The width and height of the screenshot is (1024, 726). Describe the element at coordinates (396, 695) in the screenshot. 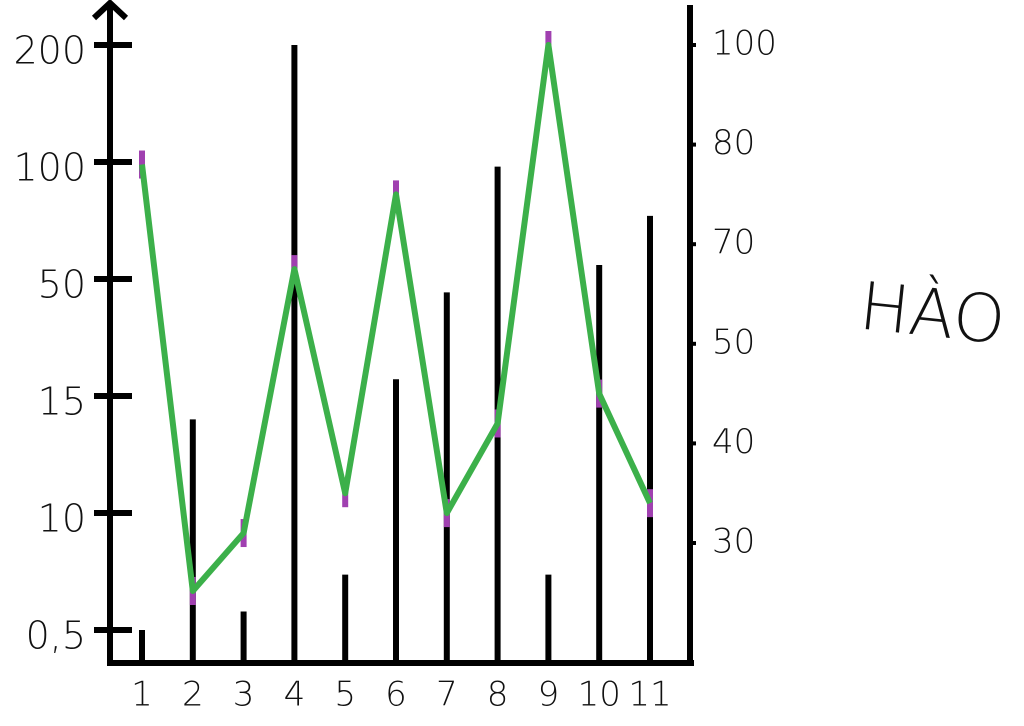

I see `x-tick-label: 6` at that location.